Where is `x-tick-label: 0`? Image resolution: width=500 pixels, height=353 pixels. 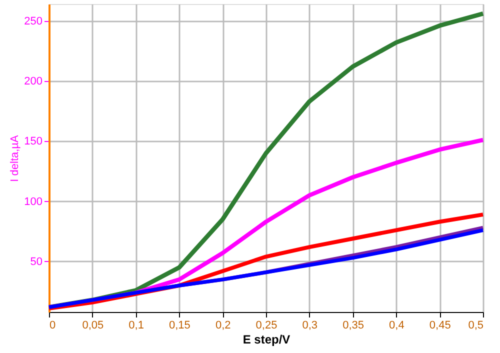 x-tick-label: 0 is located at coordinates (53, 326).